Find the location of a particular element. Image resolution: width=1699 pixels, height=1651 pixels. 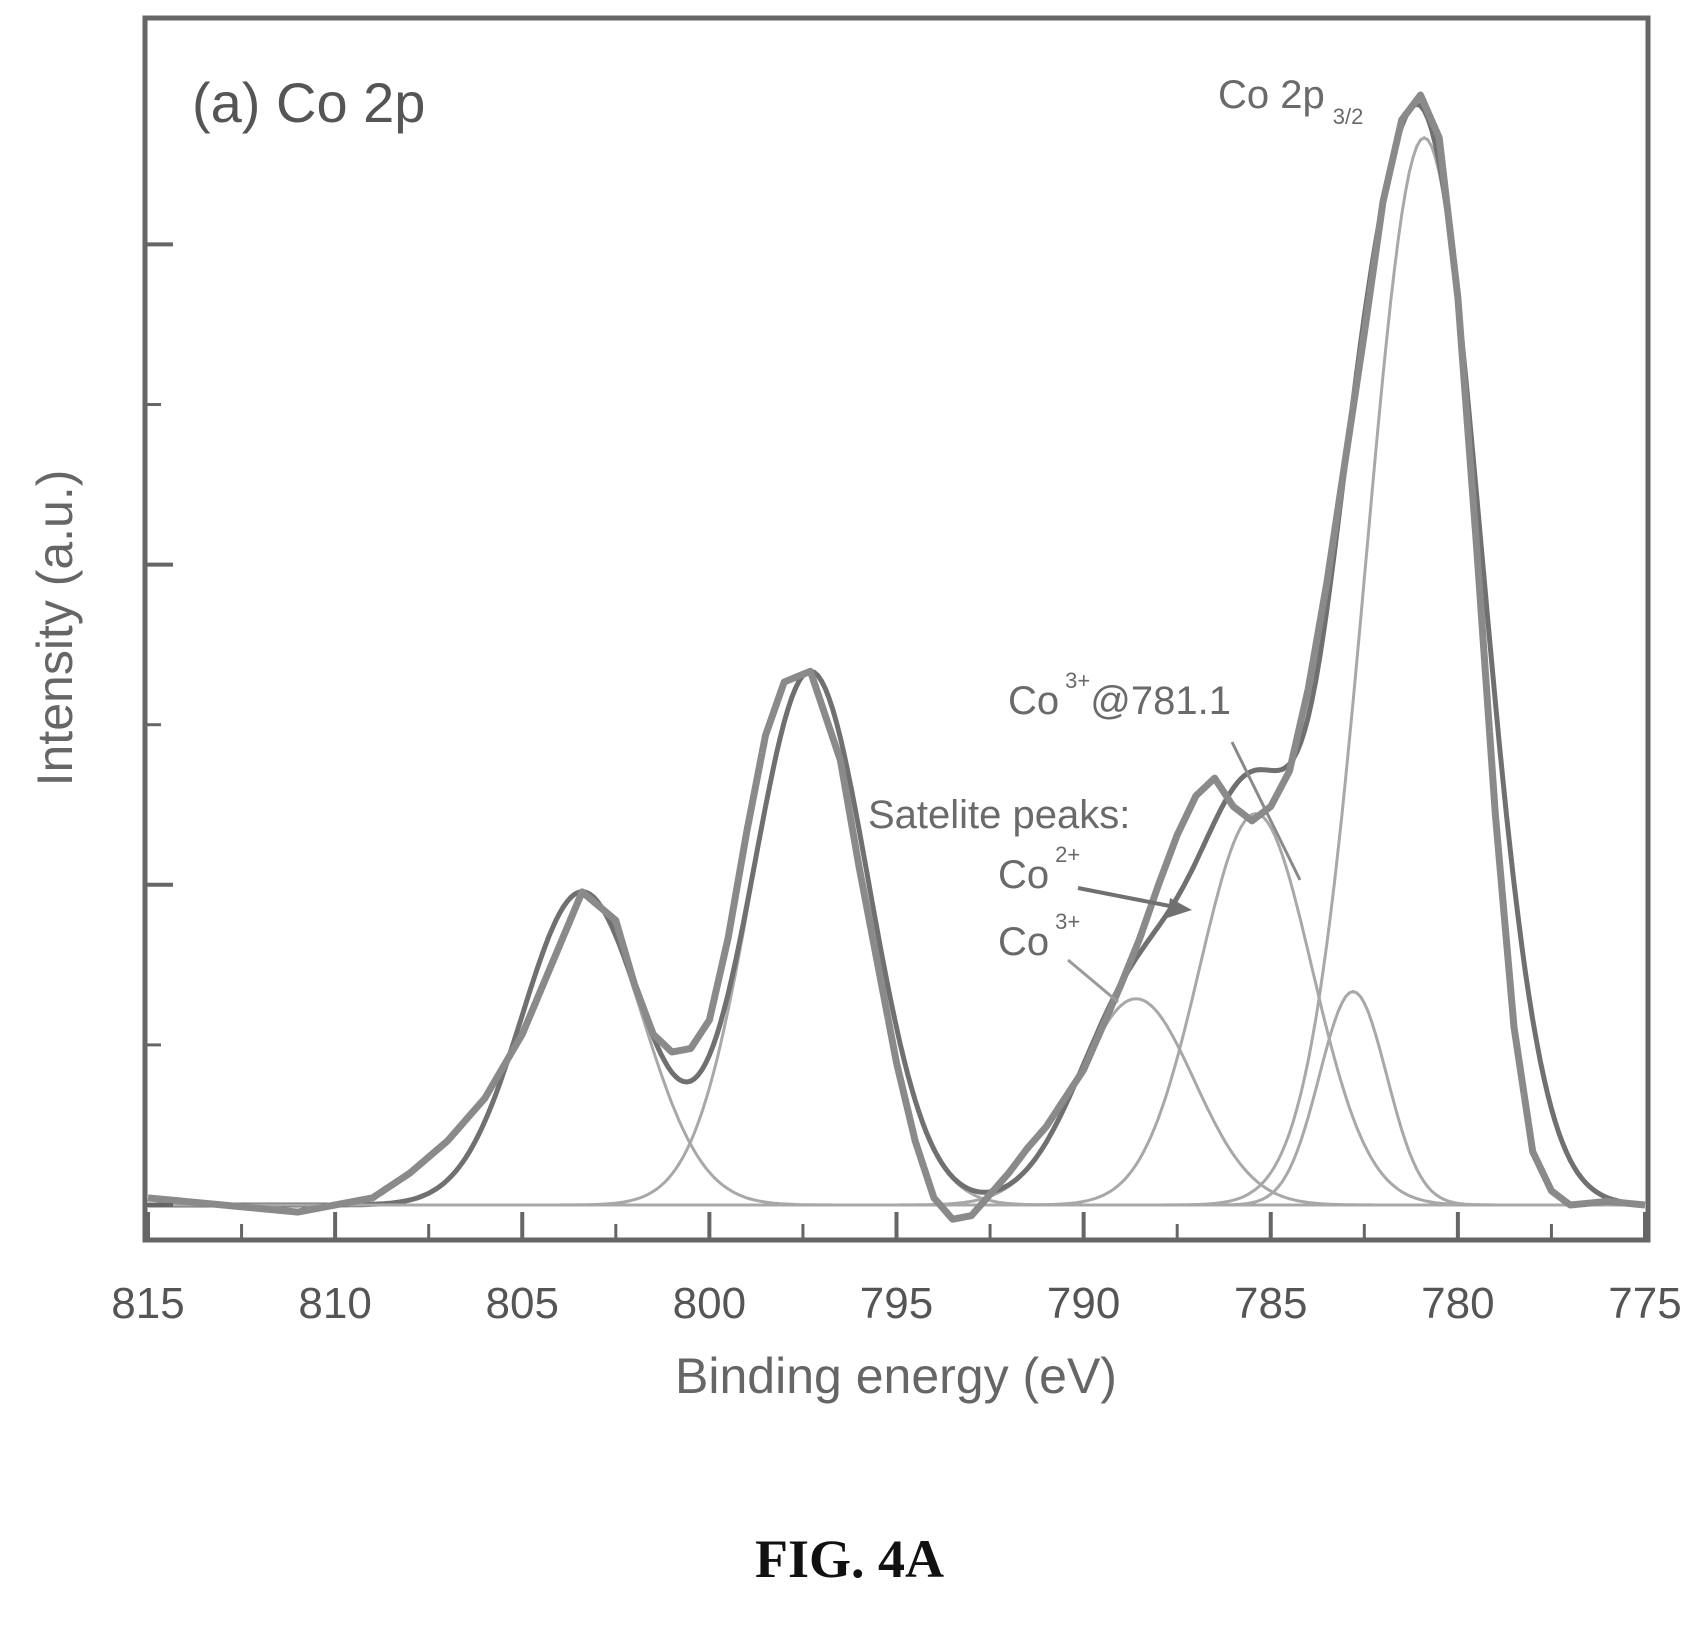

annotation-co2p32-text: Co 2p is located at coordinates (1271, 95).